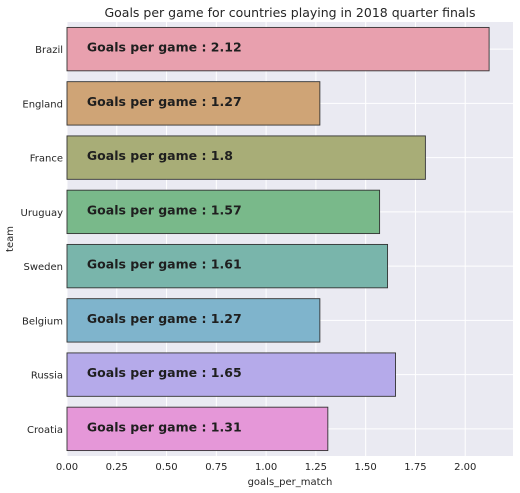 This screenshot has height=493, width=520. Describe the element at coordinates (164, 426) in the screenshot. I see `bar-label: Goals per game : 1.31` at that location.